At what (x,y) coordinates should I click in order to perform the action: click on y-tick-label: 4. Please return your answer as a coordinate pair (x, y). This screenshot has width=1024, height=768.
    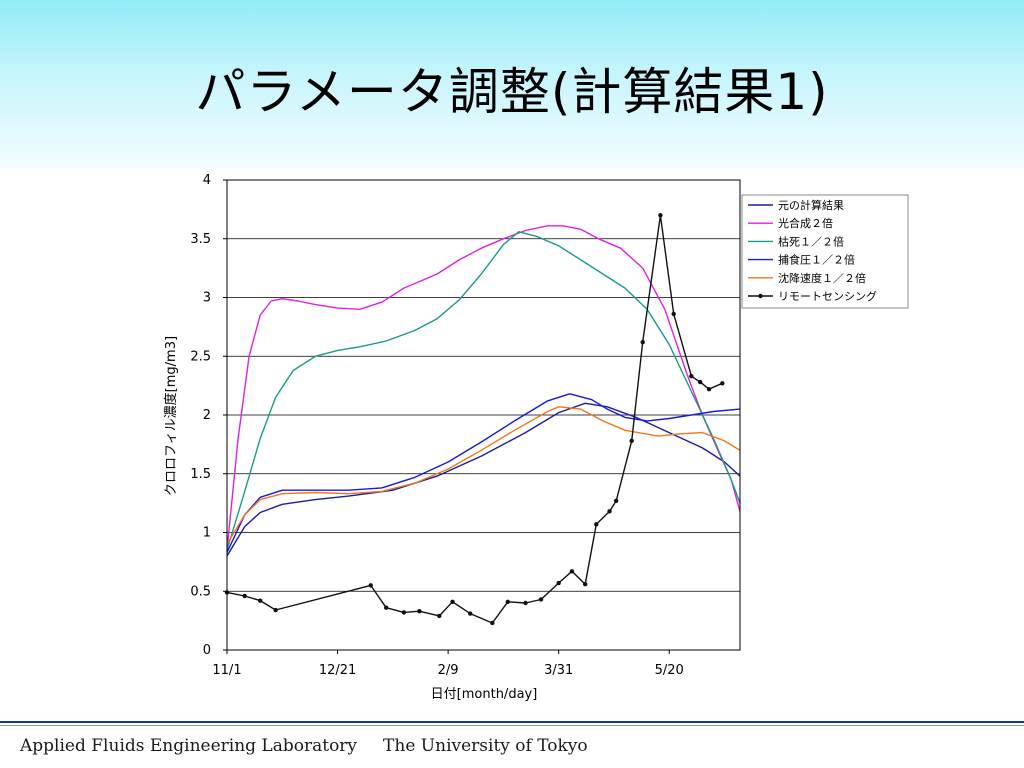
    Looking at the image, I should click on (207, 180).